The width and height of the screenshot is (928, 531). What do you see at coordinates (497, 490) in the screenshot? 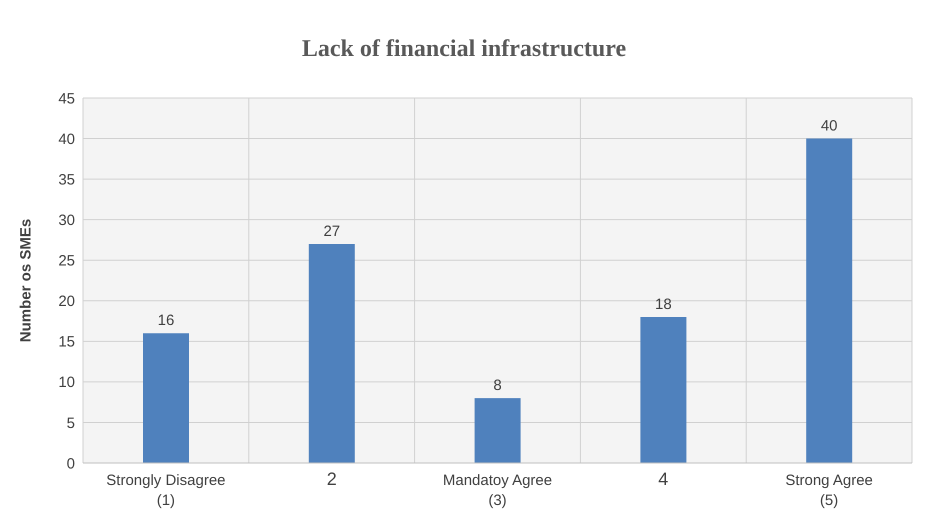
I see `x-tick-label: Mandatoy Agree (3)` at bounding box center [497, 490].